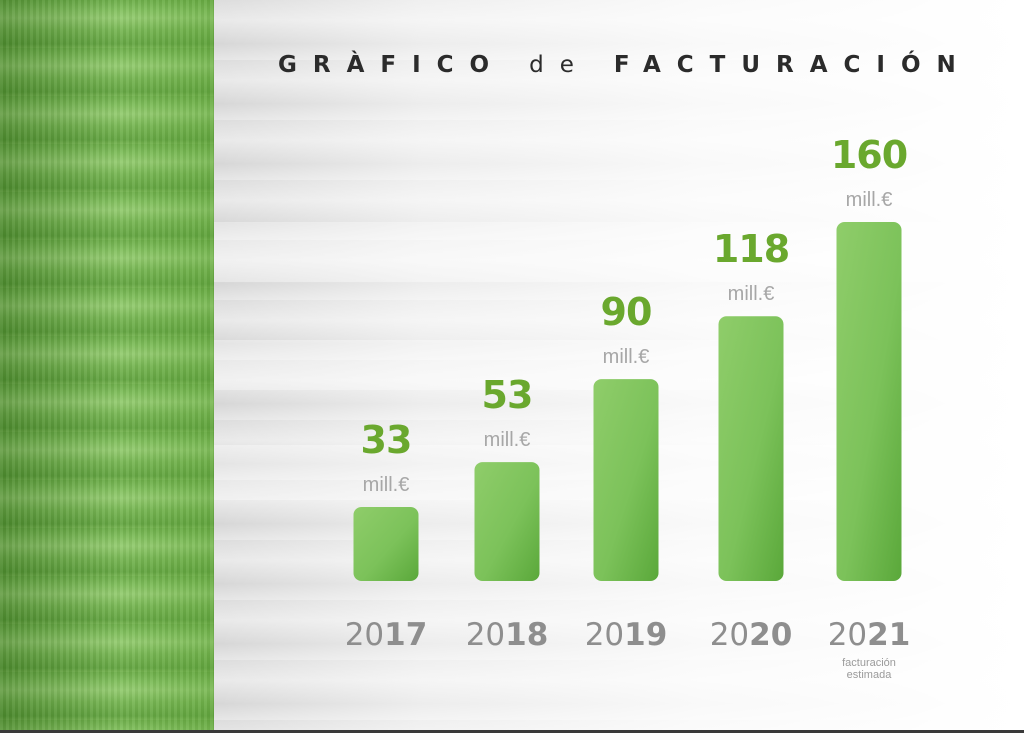 This screenshot has width=1024, height=733. Describe the element at coordinates (386, 440) in the screenshot. I see `value-label-2017: 33` at that location.